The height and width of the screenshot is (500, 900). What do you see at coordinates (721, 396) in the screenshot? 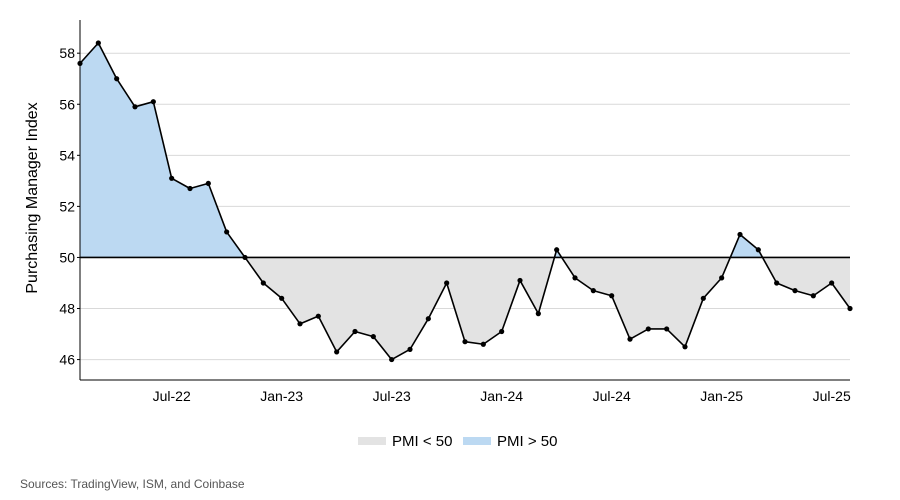
I see `x-tick-label: Jan-25` at bounding box center [721, 396].